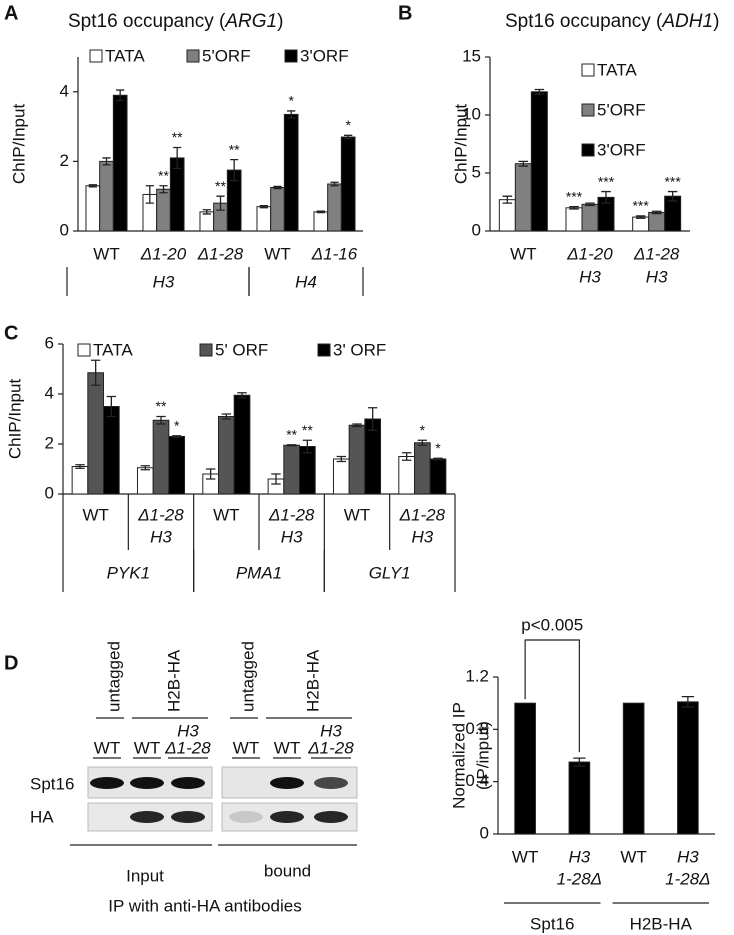  I want to click on legend-label: 5'ORF, so click(621, 109).